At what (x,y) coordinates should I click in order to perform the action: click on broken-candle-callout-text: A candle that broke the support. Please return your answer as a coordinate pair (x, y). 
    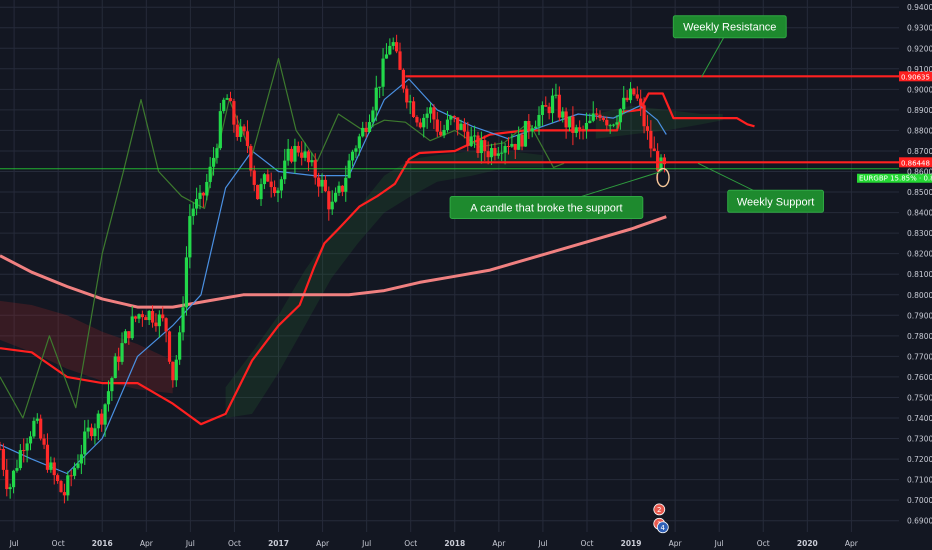
    Looking at the image, I should click on (546, 208).